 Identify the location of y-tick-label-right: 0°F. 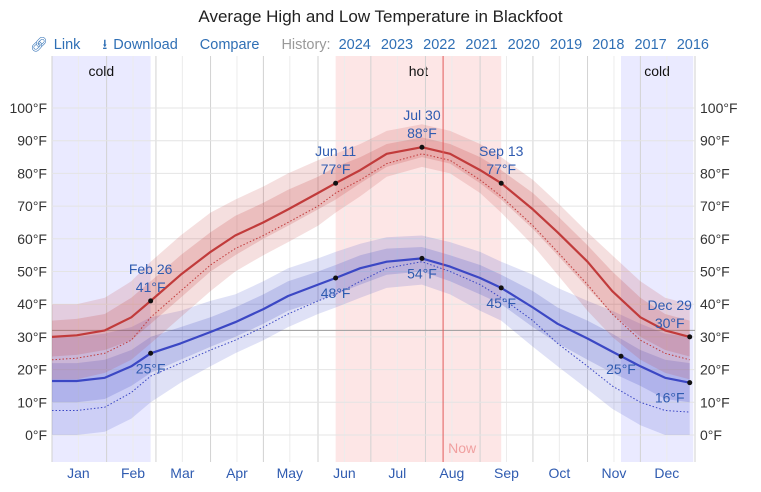
(711, 435).